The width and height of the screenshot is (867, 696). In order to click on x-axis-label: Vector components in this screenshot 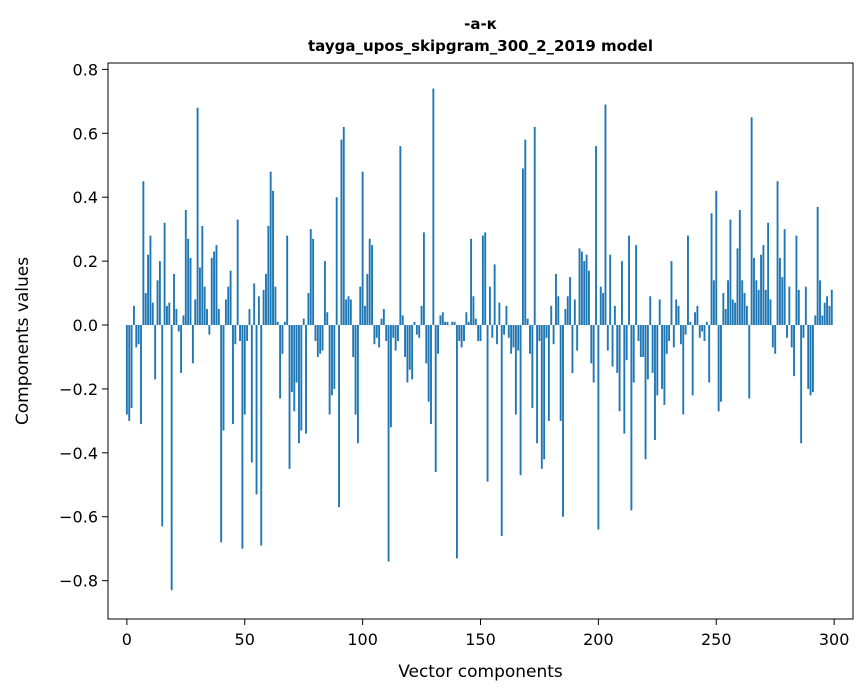, I will do `click(480, 672)`.